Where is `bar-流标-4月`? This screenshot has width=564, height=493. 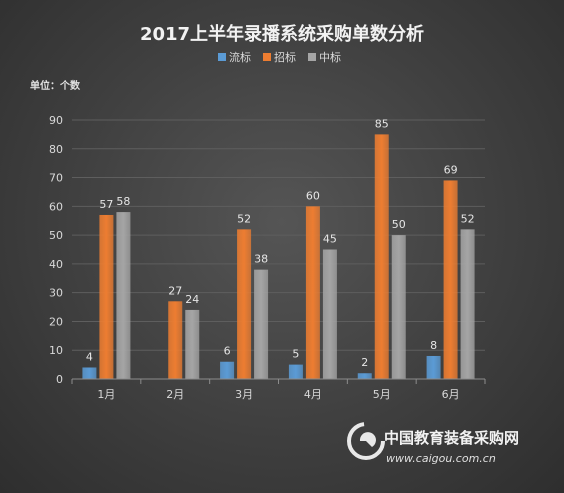 bar-流标-4月 is located at coordinates (295, 371).